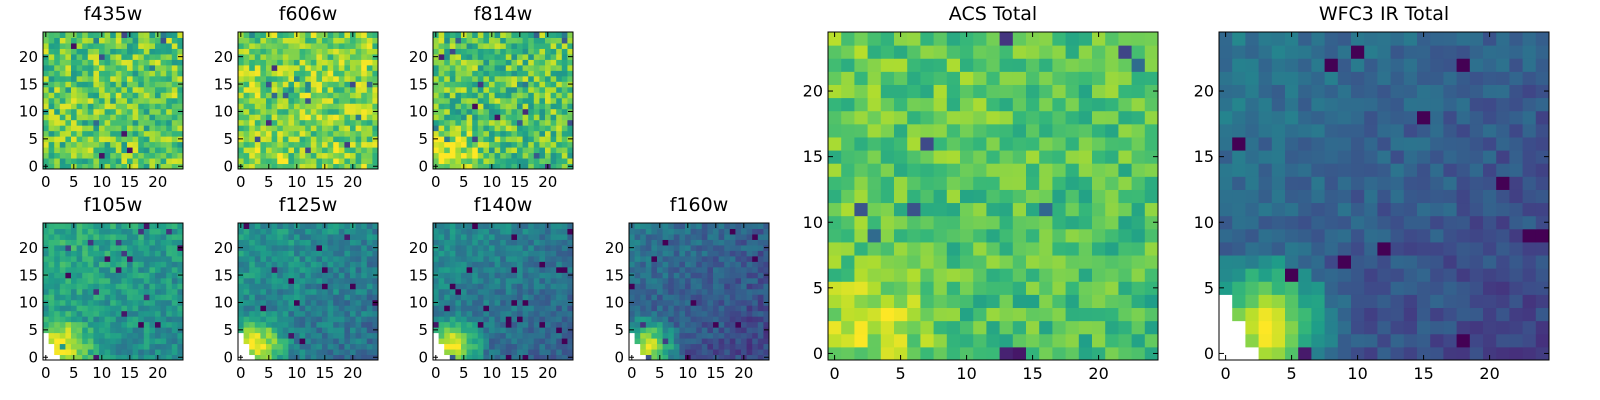 The image size is (1600, 400). Describe the element at coordinates (418, 303) in the screenshot. I see `y-tick-label: 10` at that location.